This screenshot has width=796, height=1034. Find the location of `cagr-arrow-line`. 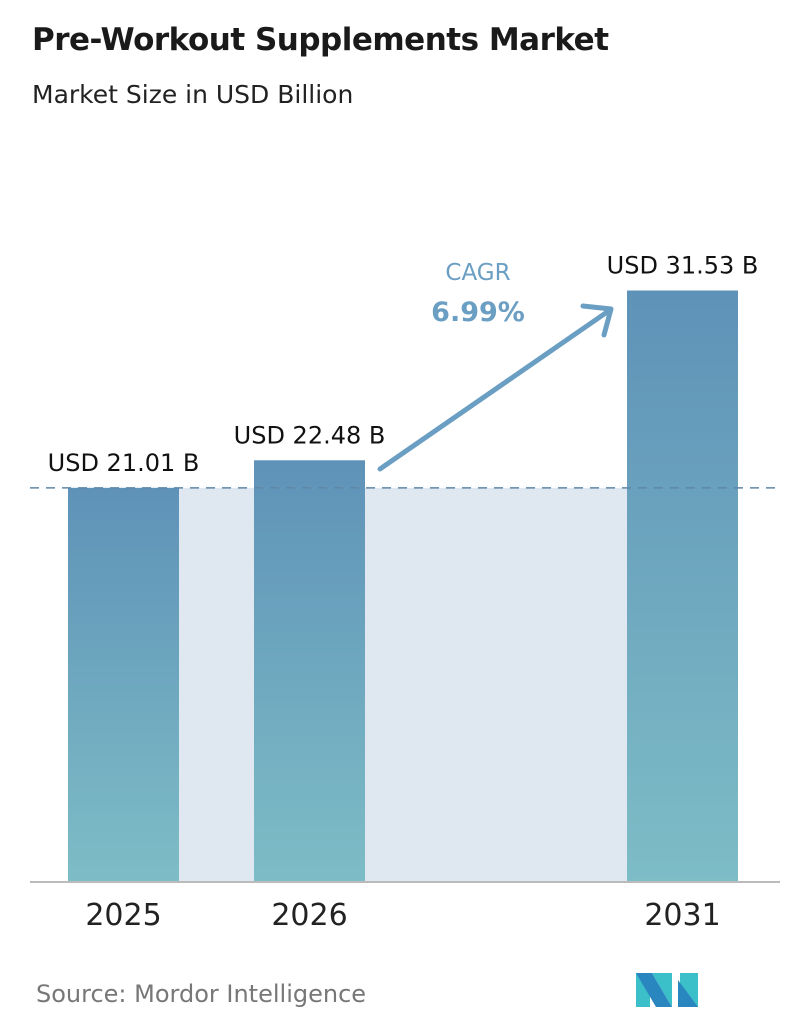

cagr-arrow-line is located at coordinates (495, 389).